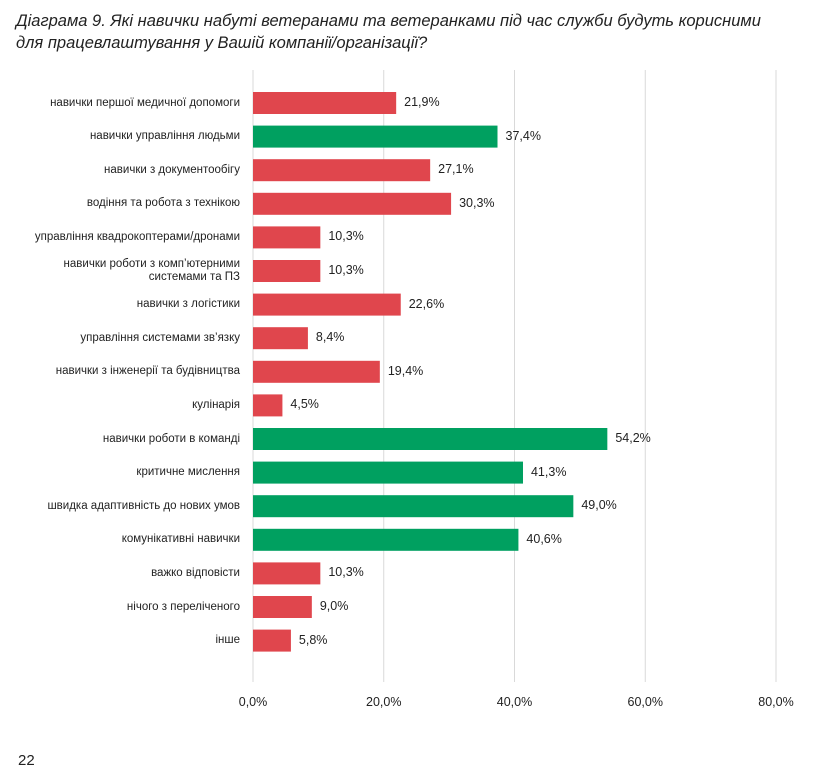 The width and height of the screenshot is (820, 770). Describe the element at coordinates (145, 102) in the screenshot. I see `category-label: навички першої медичної допомоги` at that location.